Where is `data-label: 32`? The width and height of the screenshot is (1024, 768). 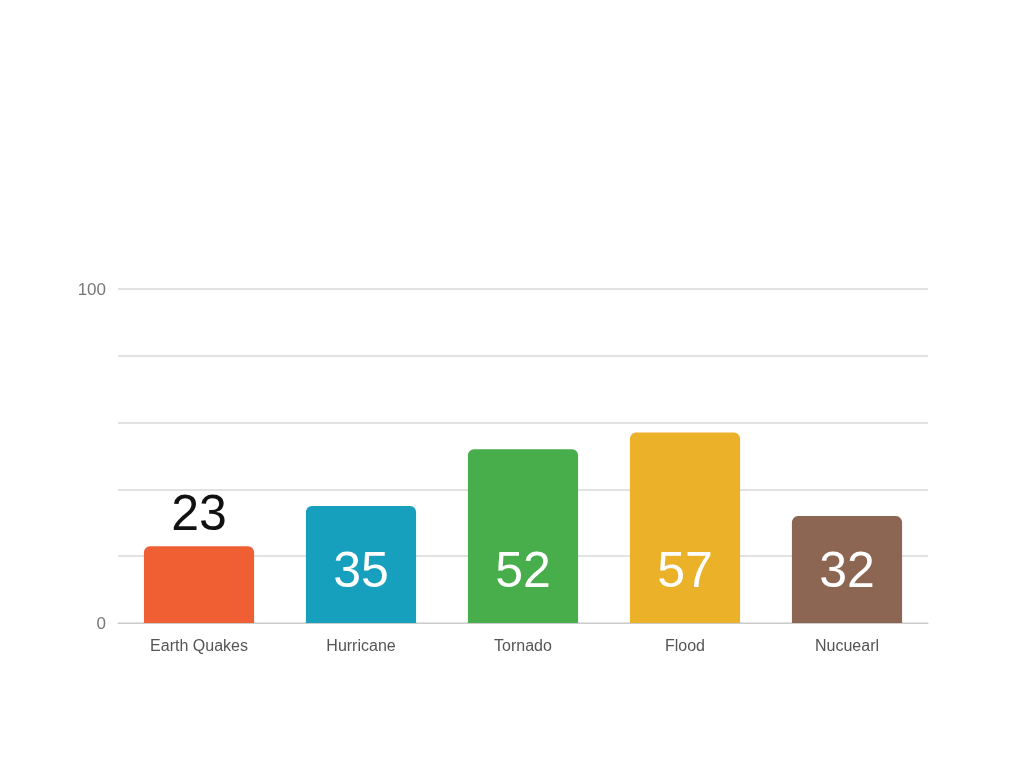
data-label: 32 is located at coordinates (847, 570).